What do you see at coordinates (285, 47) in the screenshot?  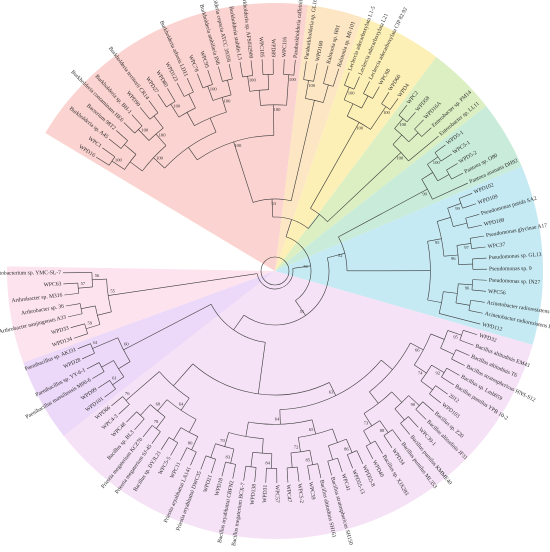 I see `leaf-label: WPC116` at bounding box center [285, 47].